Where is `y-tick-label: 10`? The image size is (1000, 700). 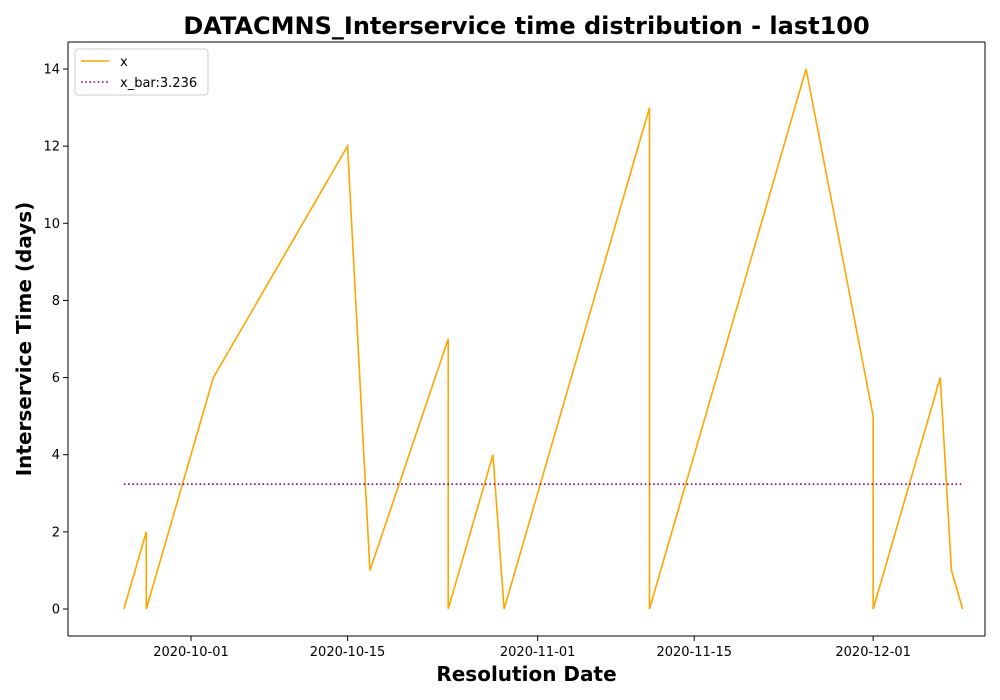
y-tick-label: 10 is located at coordinates (51, 224).